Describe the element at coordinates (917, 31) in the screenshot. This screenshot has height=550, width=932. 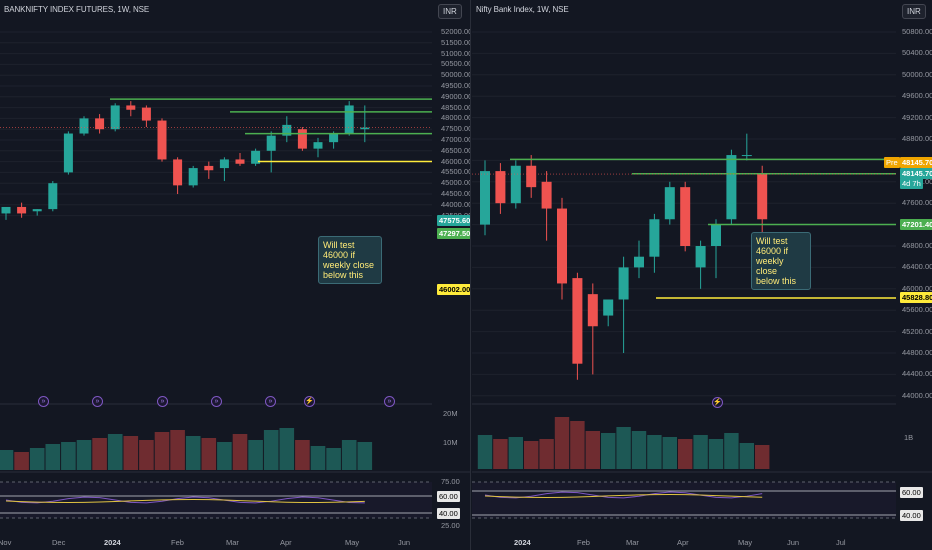
I see `price-axis-label: 50800.00` at that location.